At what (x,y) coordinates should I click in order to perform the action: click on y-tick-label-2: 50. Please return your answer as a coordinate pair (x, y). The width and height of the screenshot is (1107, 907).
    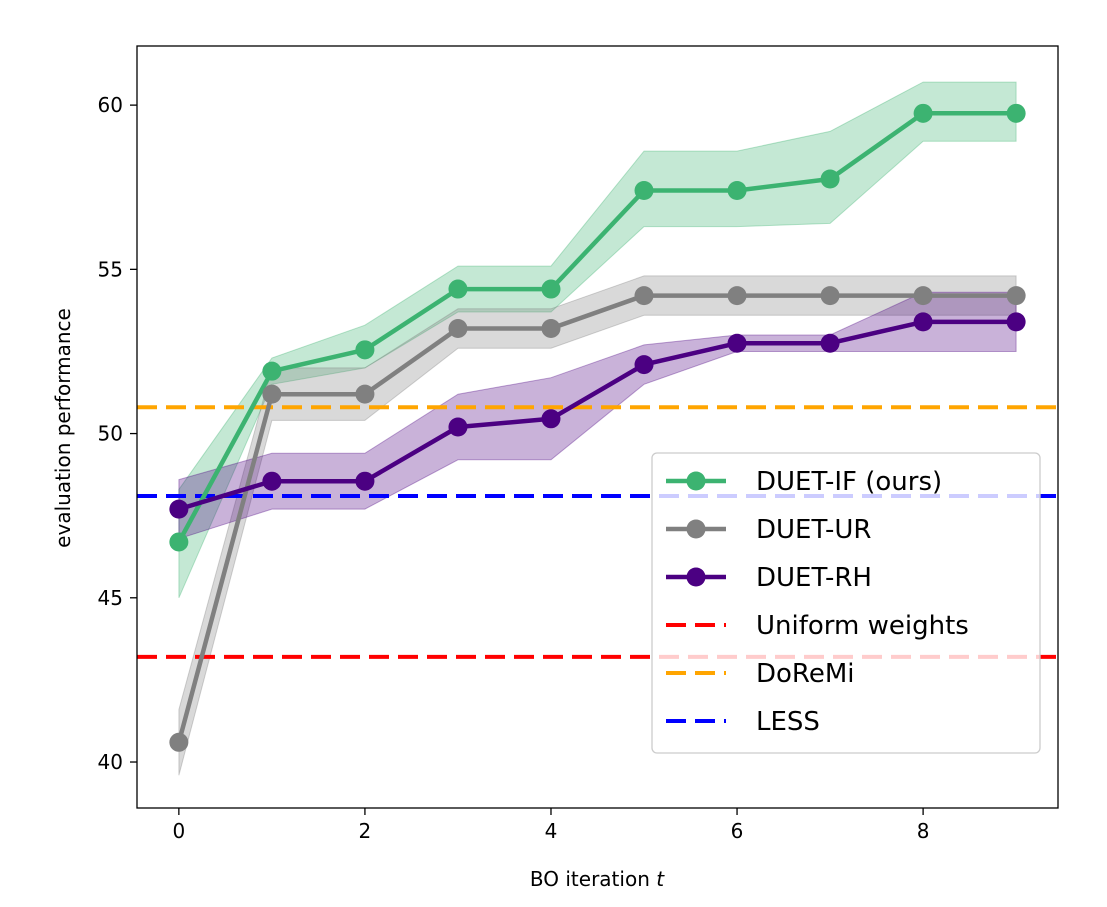
    Looking at the image, I should click on (110, 434).